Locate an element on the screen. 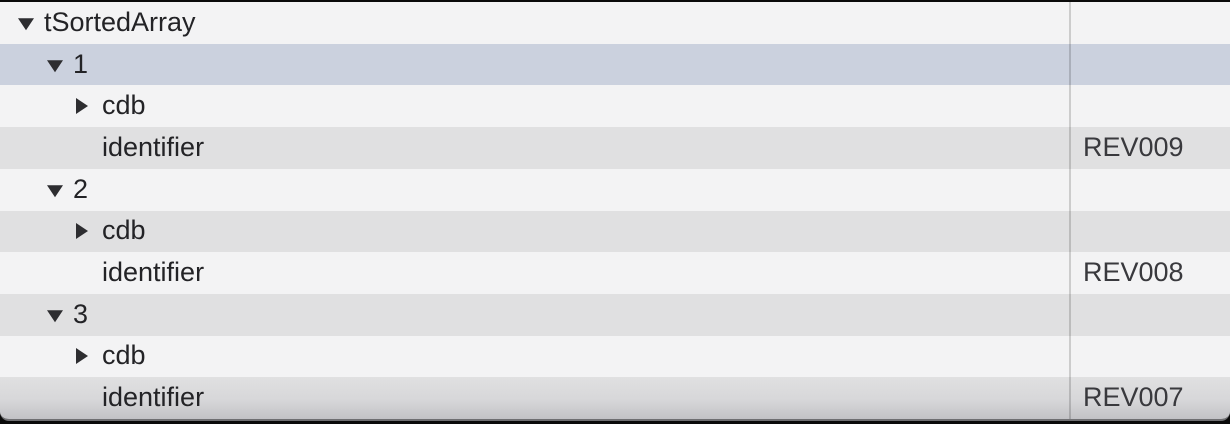 The width and height of the screenshot is (1230, 424). tree-row: 2 is located at coordinates (615, 189).